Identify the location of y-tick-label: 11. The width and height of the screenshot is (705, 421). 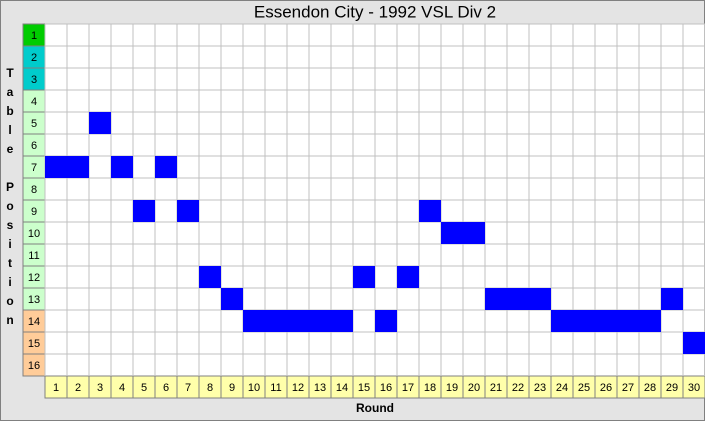
(33, 256).